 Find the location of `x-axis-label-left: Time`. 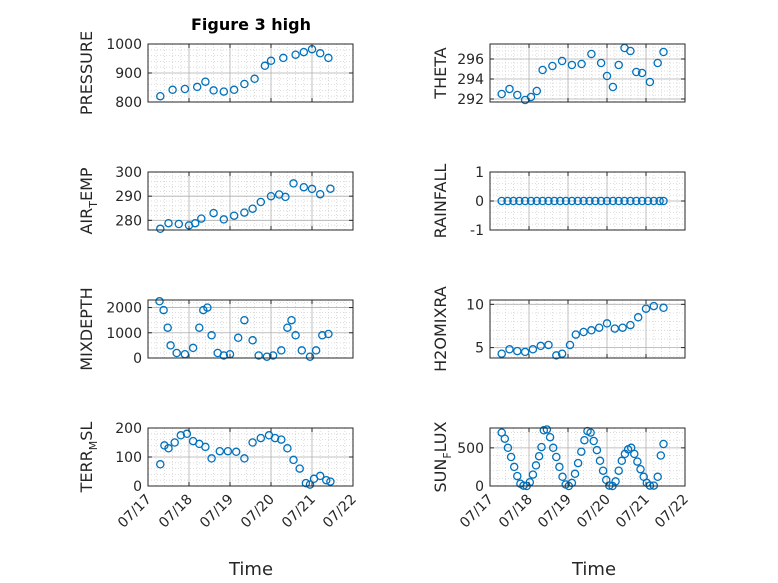

x-axis-label-left: Time is located at coordinates (250, 569).